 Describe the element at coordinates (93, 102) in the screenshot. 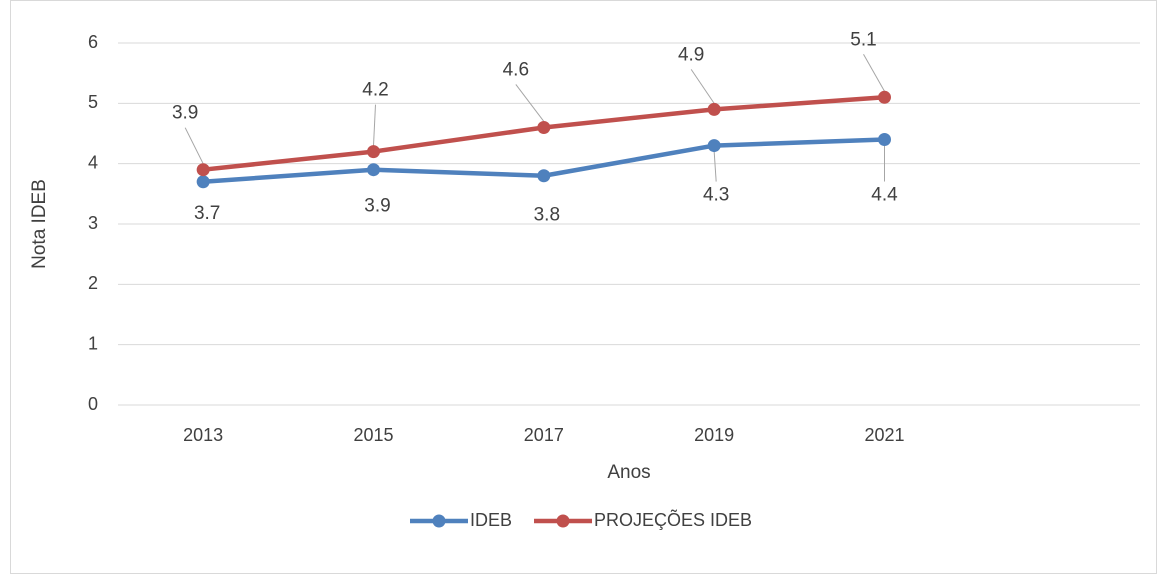

I see `y-tick-label: 5` at that location.